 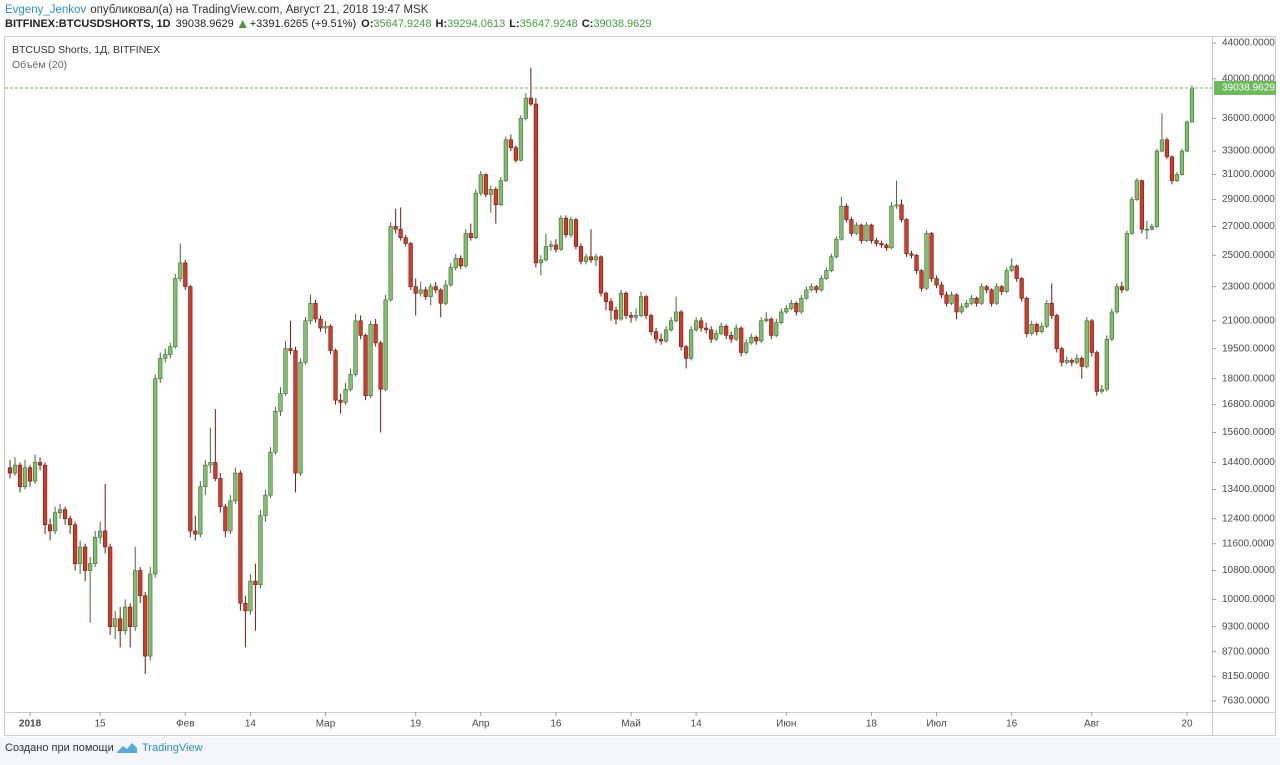 I want to click on brand-logo, so click(x=127, y=748).